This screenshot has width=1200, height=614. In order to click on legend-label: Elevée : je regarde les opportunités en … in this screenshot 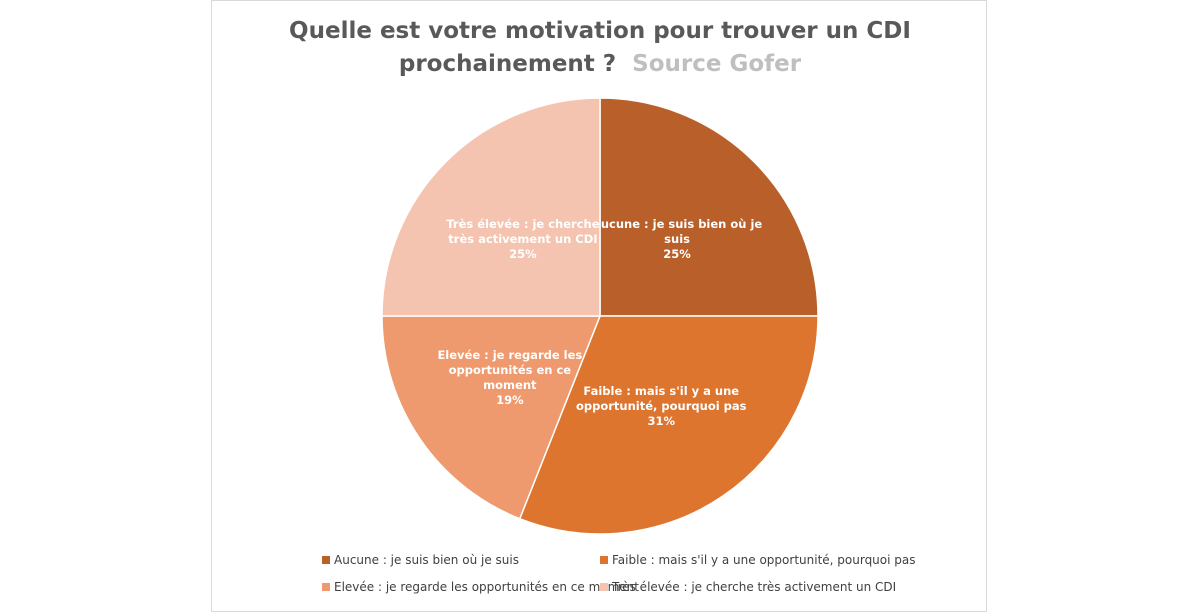, I will do `click(486, 587)`.